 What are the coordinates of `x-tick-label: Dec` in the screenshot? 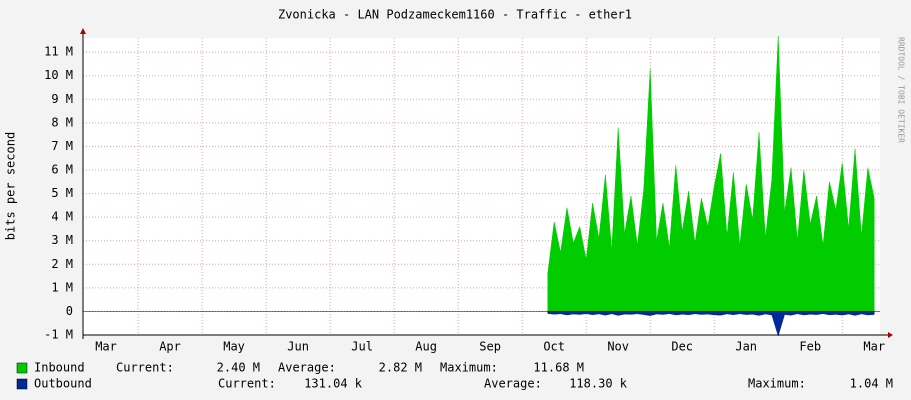 It's located at (682, 347).